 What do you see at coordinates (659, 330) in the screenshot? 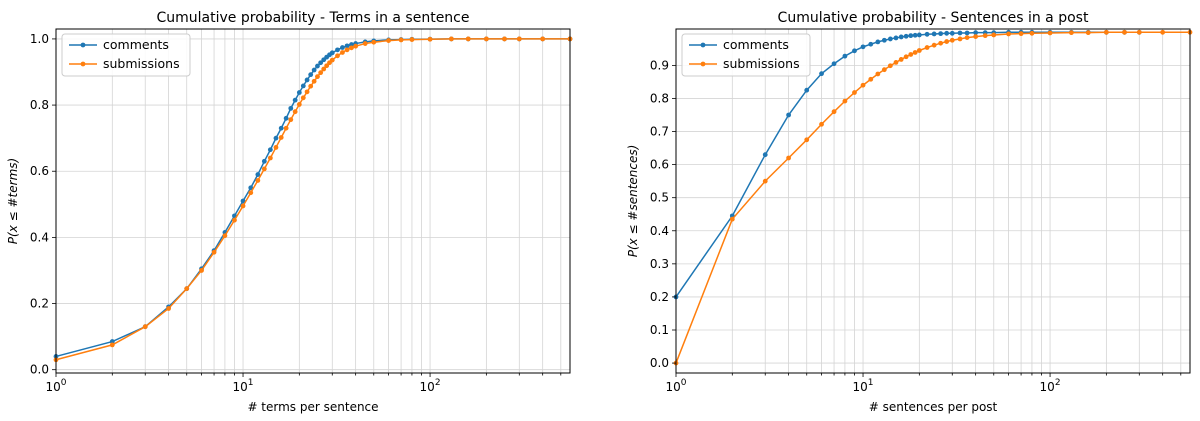
I see `y-tick-label: 0.1` at bounding box center [659, 330].